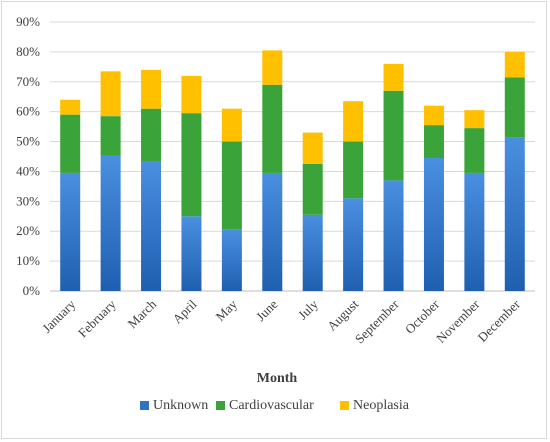 The height and width of the screenshot is (442, 550). I want to click on legend-label: Neoplasia, so click(381, 405).